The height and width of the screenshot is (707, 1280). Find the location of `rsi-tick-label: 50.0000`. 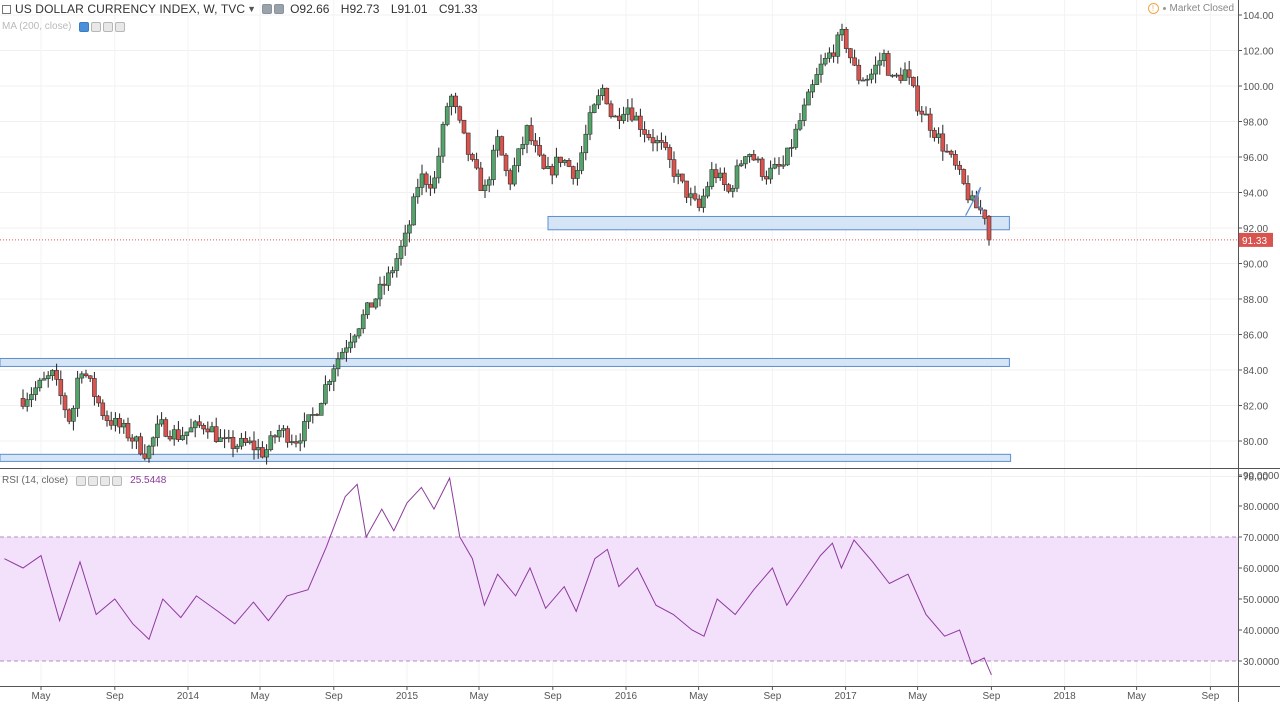

rsi-tick-label: 50.0000 is located at coordinates (1261, 600).